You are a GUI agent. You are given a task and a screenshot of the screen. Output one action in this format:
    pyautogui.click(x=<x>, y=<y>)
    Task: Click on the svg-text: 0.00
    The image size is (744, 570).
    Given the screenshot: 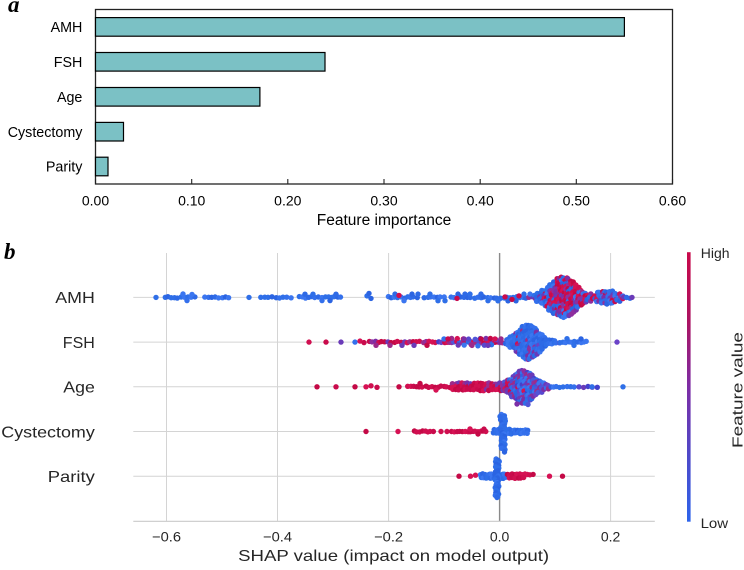 What is the action you would take?
    pyautogui.click(x=95, y=201)
    